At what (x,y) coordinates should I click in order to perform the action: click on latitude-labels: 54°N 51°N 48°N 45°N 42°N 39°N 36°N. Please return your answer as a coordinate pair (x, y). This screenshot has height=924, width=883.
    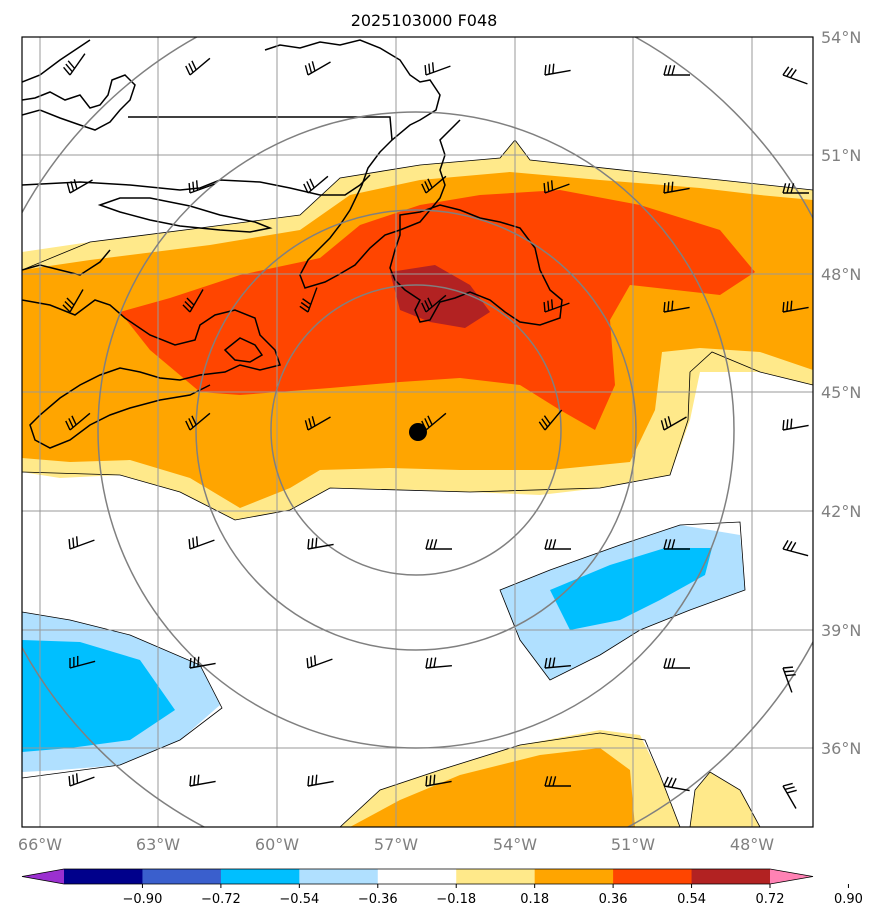
    Looking at the image, I should click on (841, 393).